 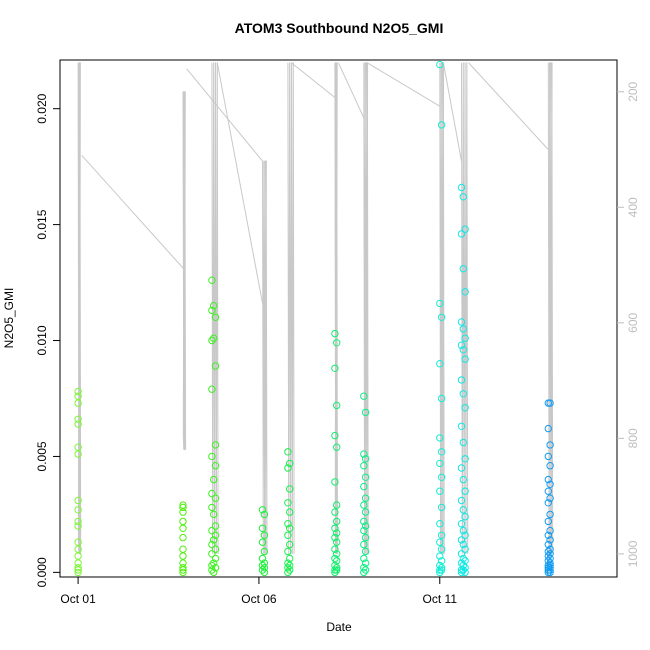 What do you see at coordinates (633, 91) in the screenshot?
I see `y2-tick-label: 200` at bounding box center [633, 91].